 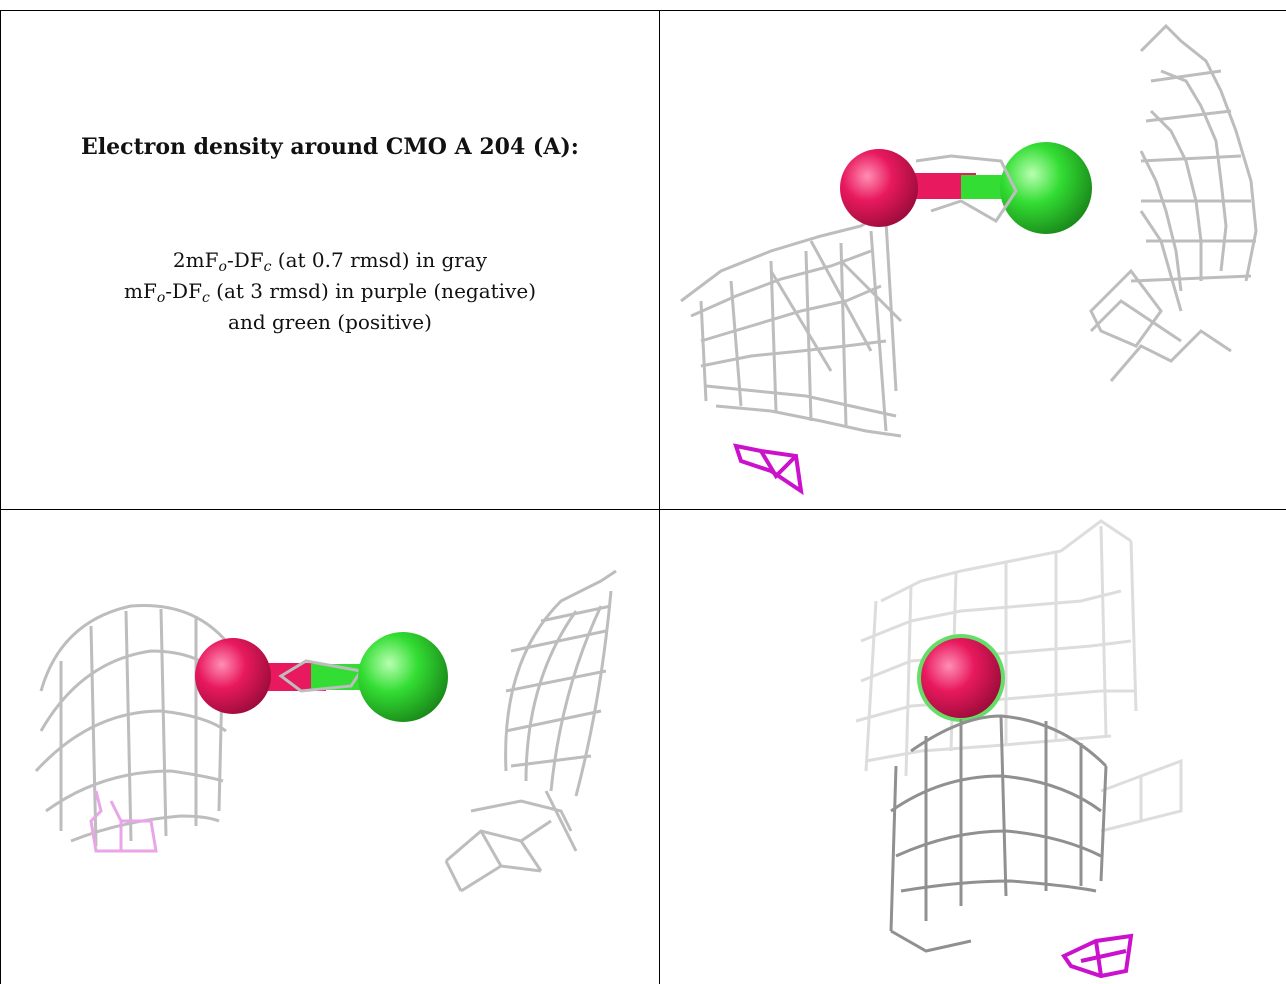 What do you see at coordinates (643, 509) in the screenshot?
I see `frame-middle-horizontal` at bounding box center [643, 509].